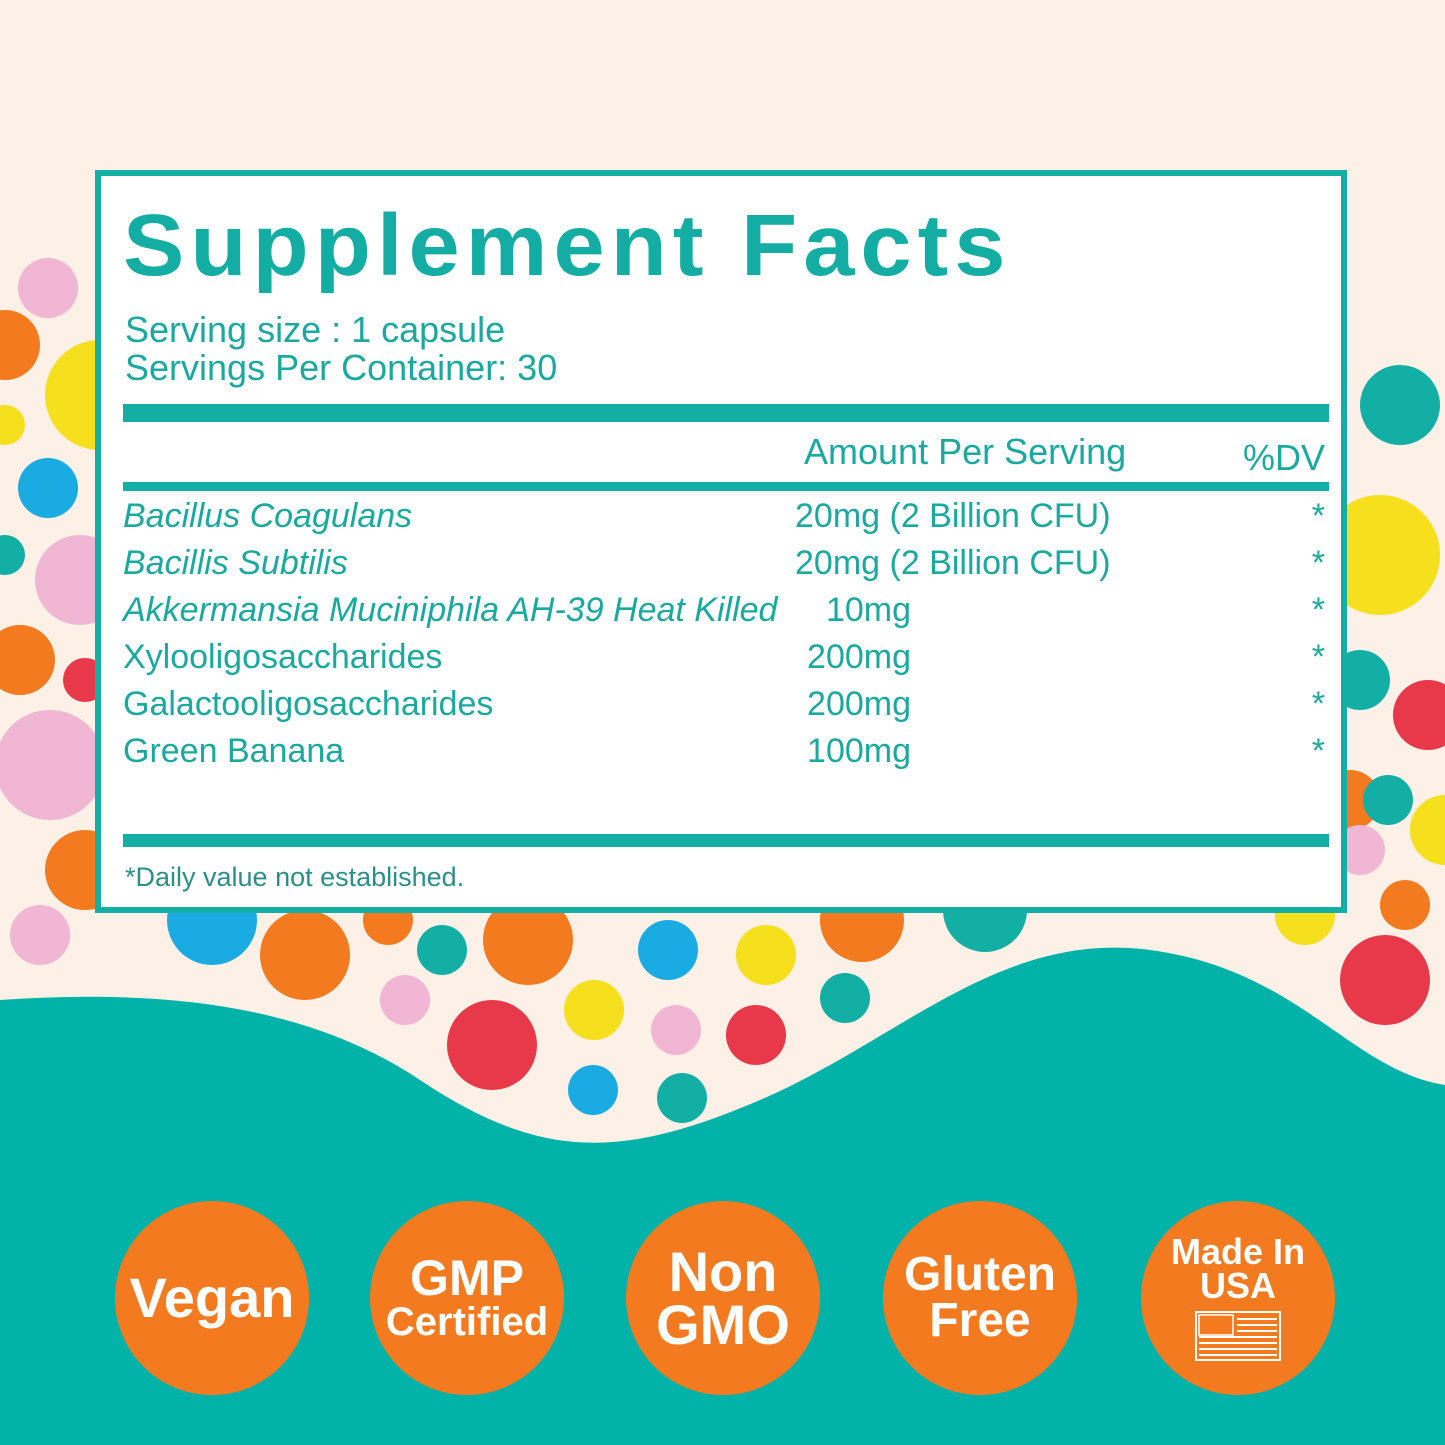  Describe the element at coordinates (965, 451) in the screenshot. I see `amount-header: Amount Per Serving` at that location.